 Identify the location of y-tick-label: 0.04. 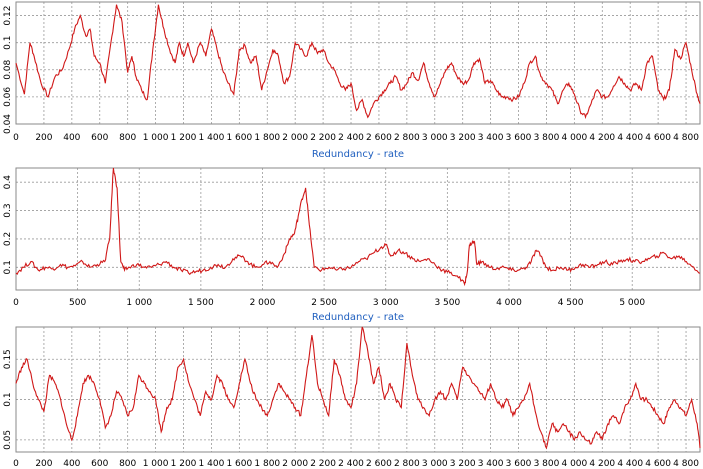
(8, 124).